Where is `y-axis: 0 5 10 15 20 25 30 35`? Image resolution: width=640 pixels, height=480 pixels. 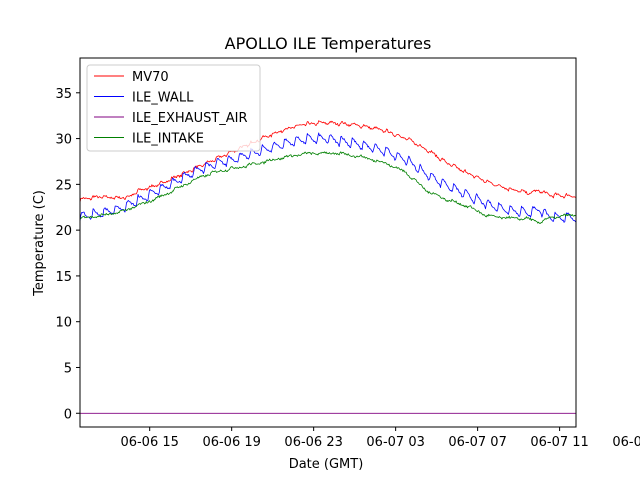 y-axis: 0 5 10 15 20 25 30 35 is located at coordinates (67, 254).